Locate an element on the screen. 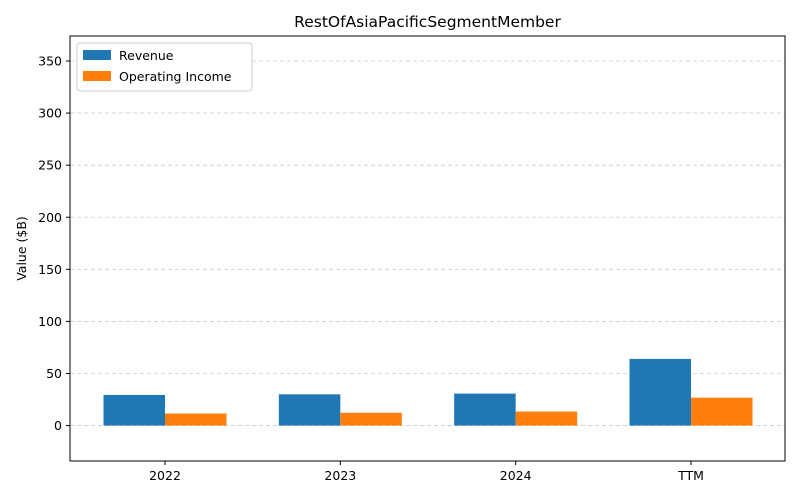 Image resolution: width=800 pixels, height=504 pixels. legend: Revenue Operating Income is located at coordinates (164, 67).